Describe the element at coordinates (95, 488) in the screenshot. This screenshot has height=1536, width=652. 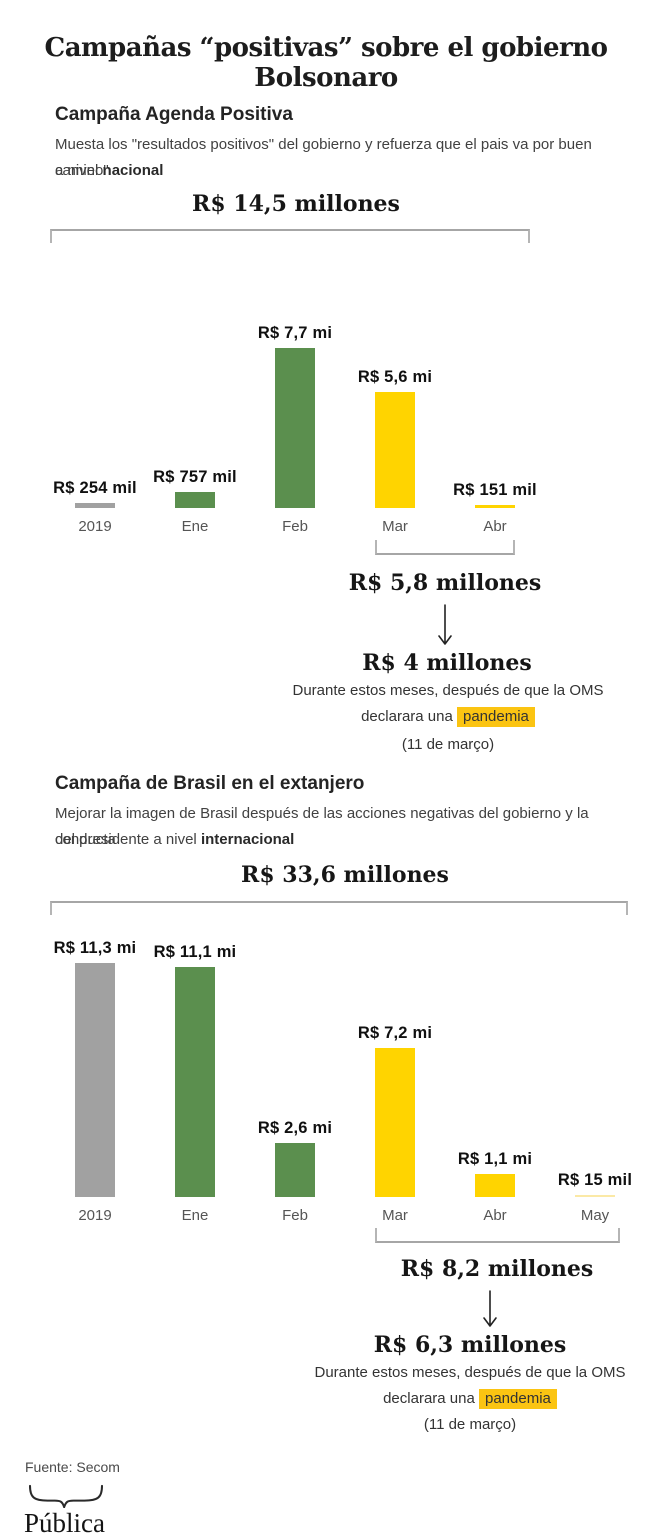
I see `bar-value-label: R$ 254 mil` at that location.